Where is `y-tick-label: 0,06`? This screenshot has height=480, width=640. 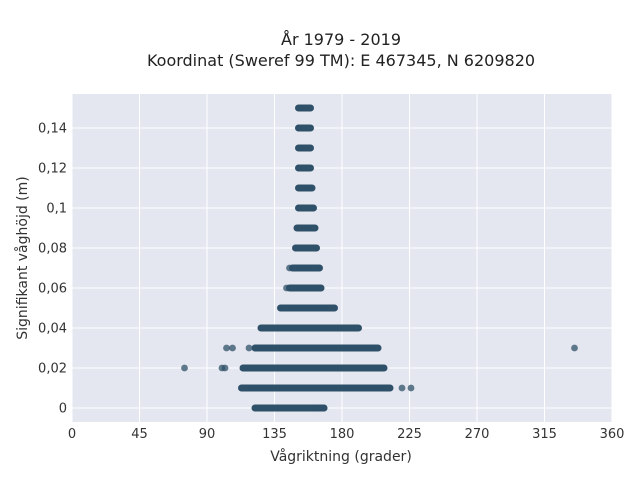
y-tick-label: 0,06 is located at coordinates (52, 289).